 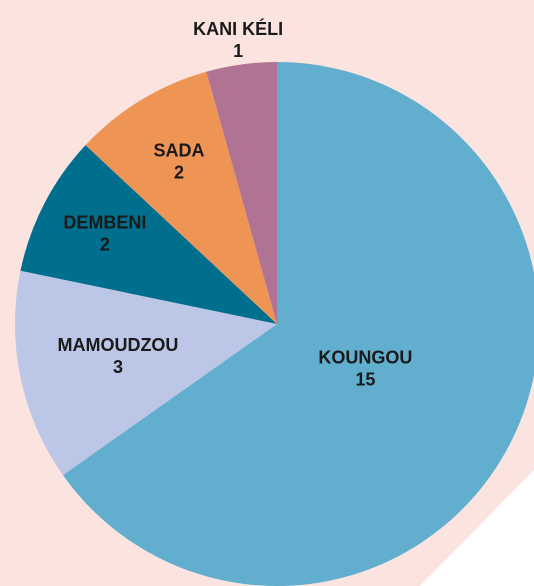 I want to click on slice-value: 3, so click(x=118, y=367).